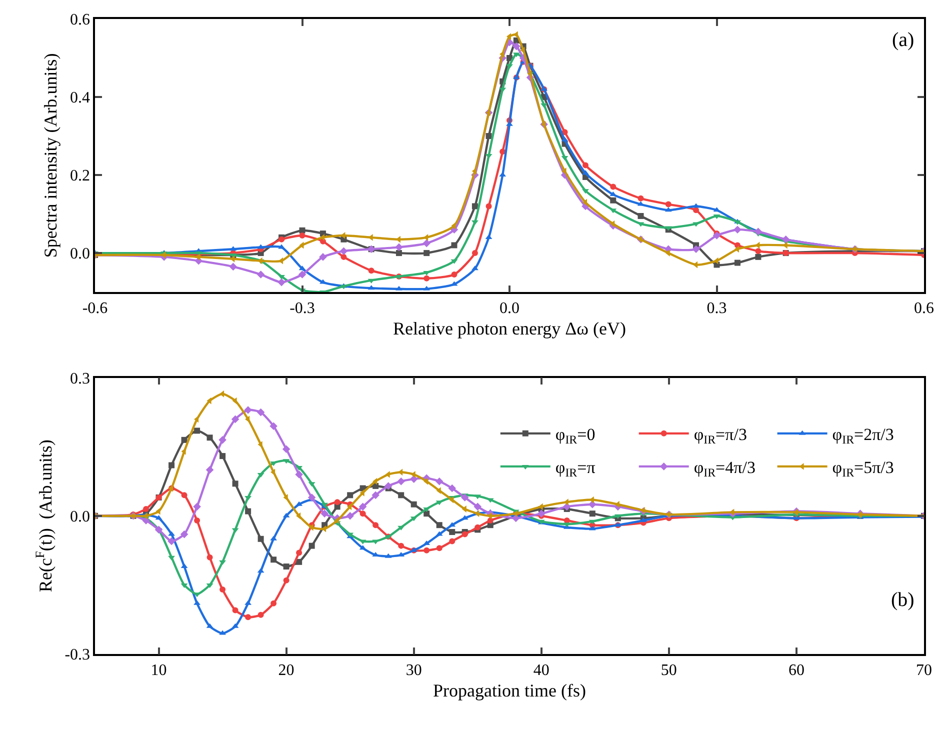 The height and width of the screenshot is (731, 944). I want to click on x-tick-label: 50, so click(668, 670).